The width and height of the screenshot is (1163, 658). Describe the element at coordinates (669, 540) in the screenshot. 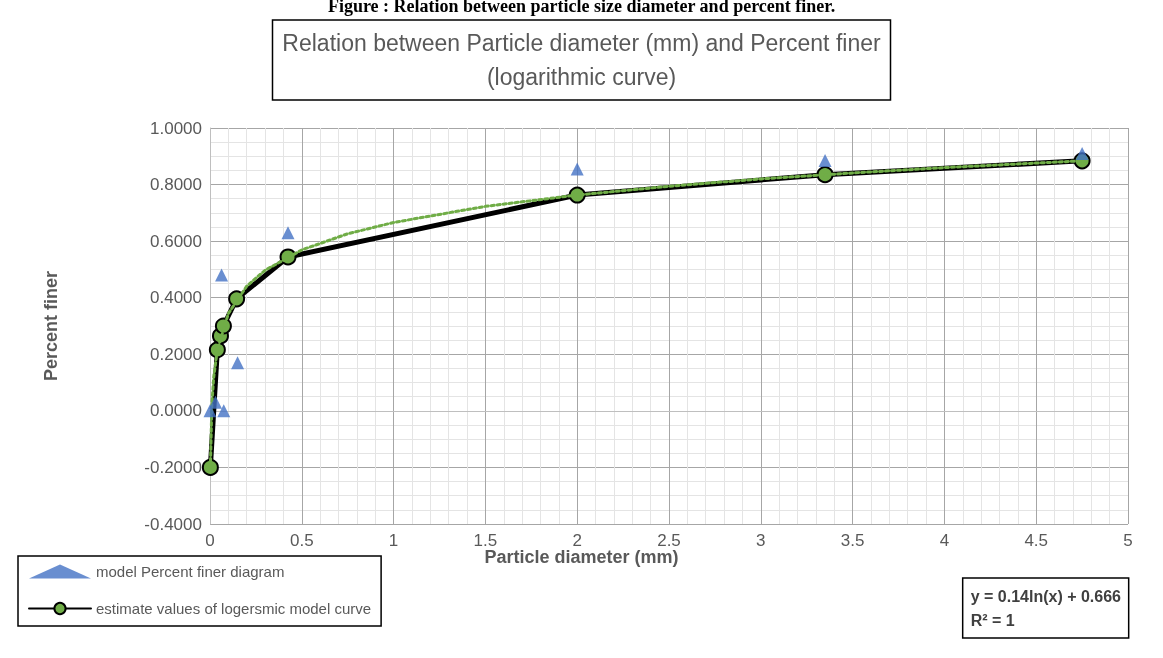

I see `x-tick-label: 2.5` at that location.